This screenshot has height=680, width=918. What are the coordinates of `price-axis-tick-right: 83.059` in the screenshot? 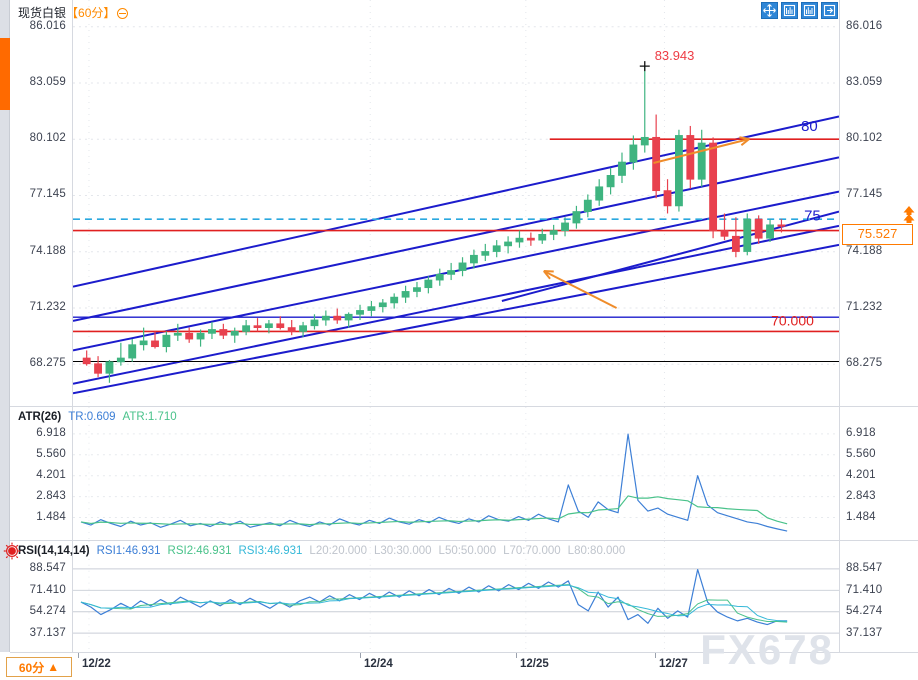 It's located at (864, 81).